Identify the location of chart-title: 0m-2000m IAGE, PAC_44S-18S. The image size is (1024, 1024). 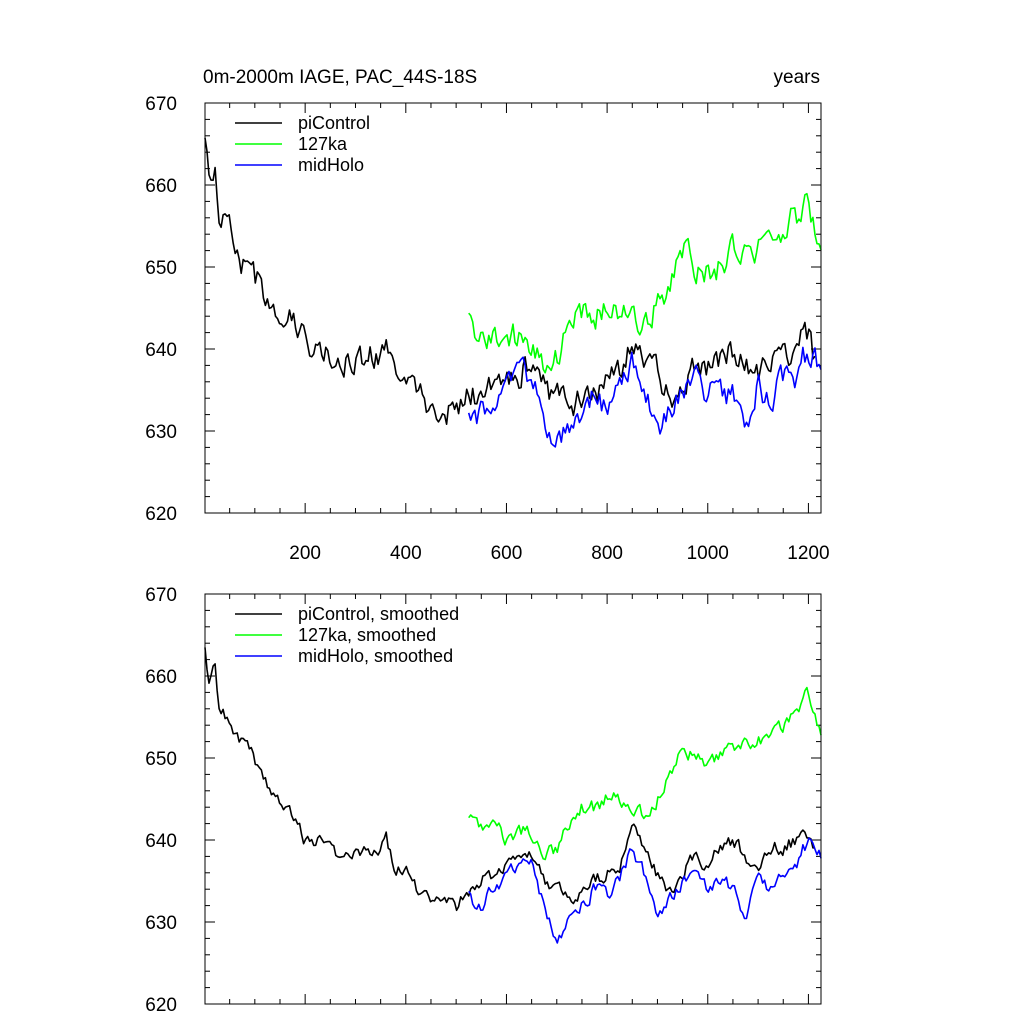
(340, 77).